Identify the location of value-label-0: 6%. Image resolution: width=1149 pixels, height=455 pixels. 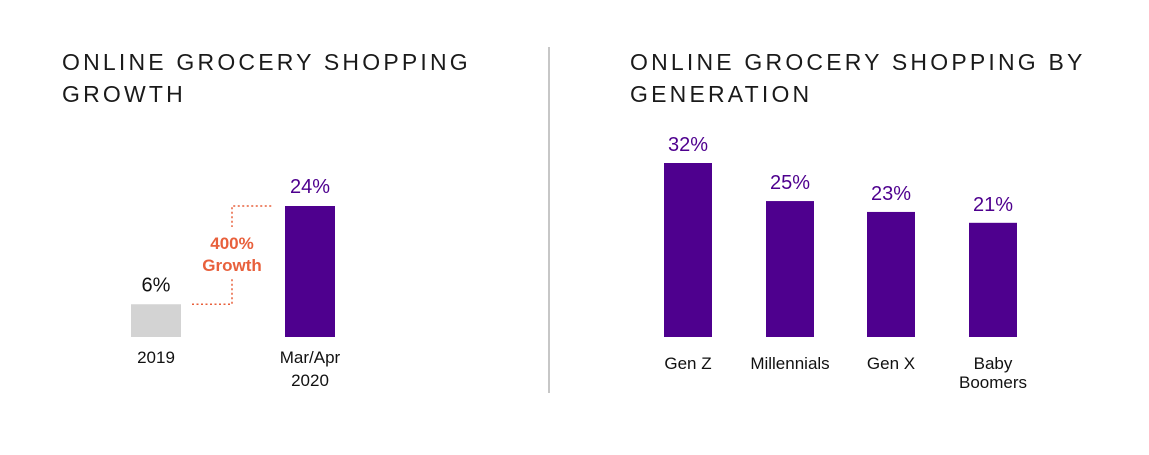
(156, 285).